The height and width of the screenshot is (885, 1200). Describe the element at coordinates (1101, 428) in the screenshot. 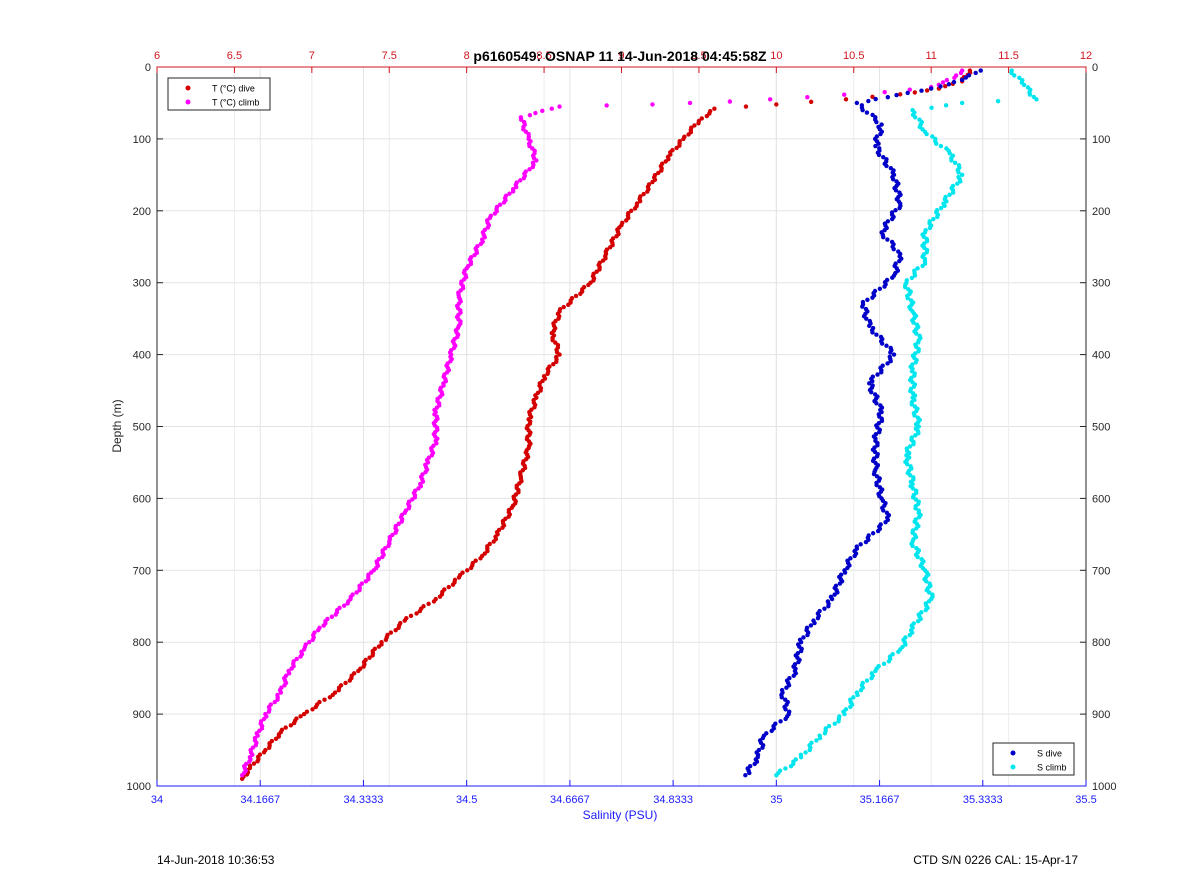

I see `y-tick-label-right: 500` at that location.